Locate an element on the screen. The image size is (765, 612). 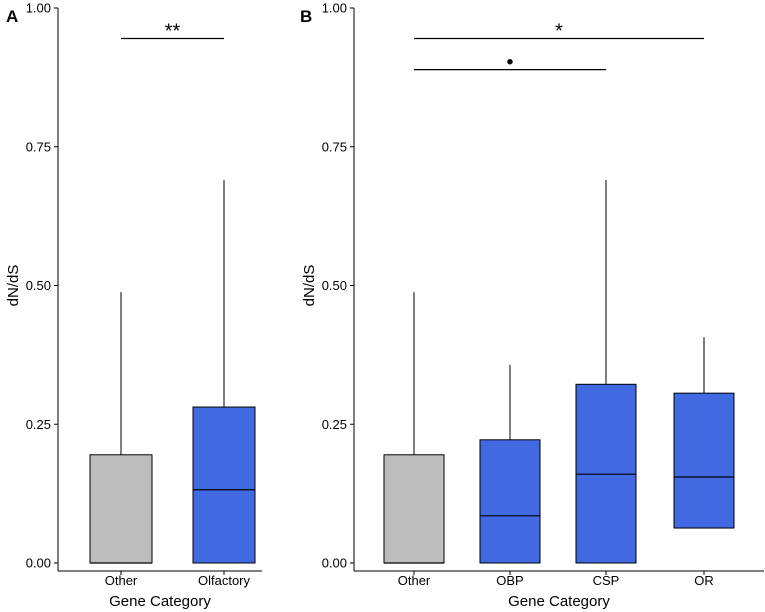
panel-a-y-tick-label: 0.25 is located at coordinates (38, 424).